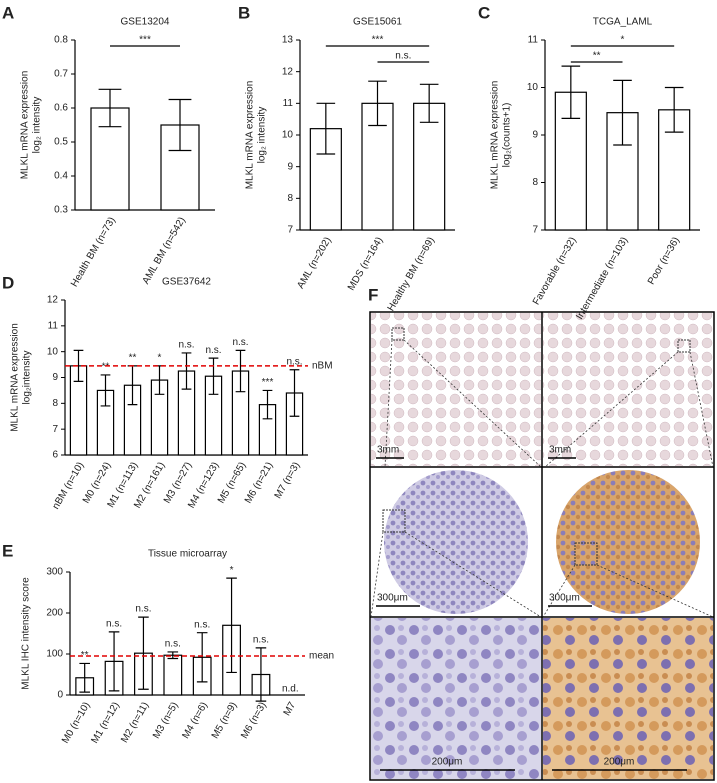 This screenshot has height=783, width=717. What do you see at coordinates (373, 294) in the screenshot?
I see `panel-letter: F` at bounding box center [373, 294].